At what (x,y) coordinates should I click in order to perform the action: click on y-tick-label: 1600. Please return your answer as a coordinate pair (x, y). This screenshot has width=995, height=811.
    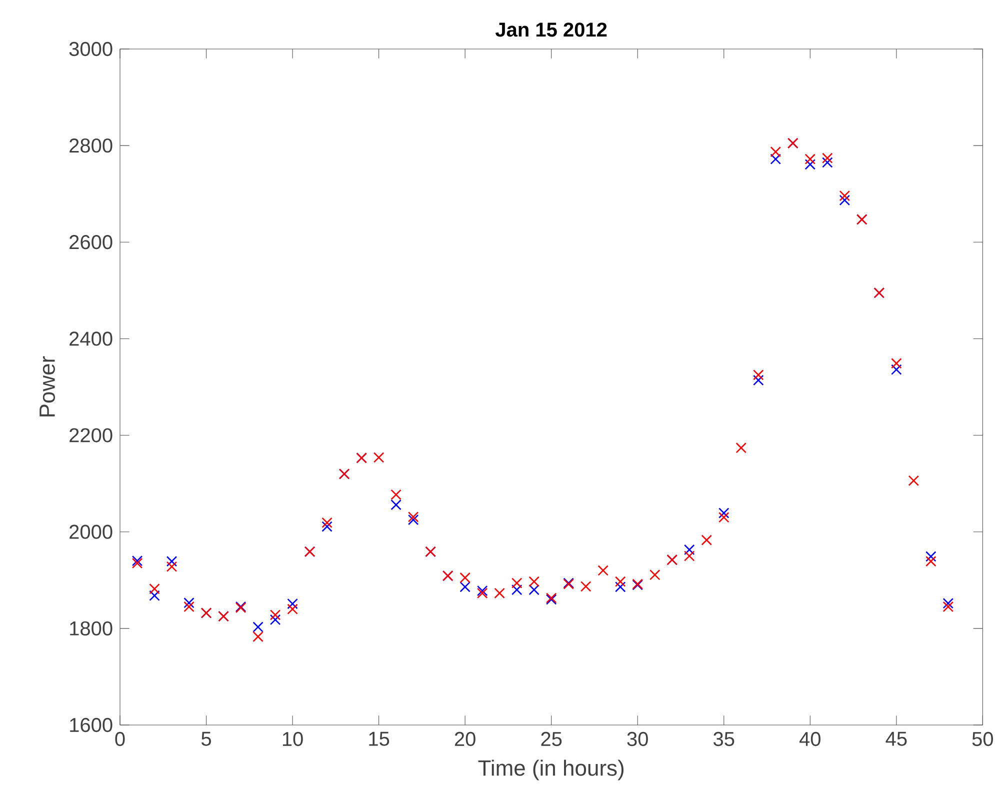
    Looking at the image, I should click on (91, 725).